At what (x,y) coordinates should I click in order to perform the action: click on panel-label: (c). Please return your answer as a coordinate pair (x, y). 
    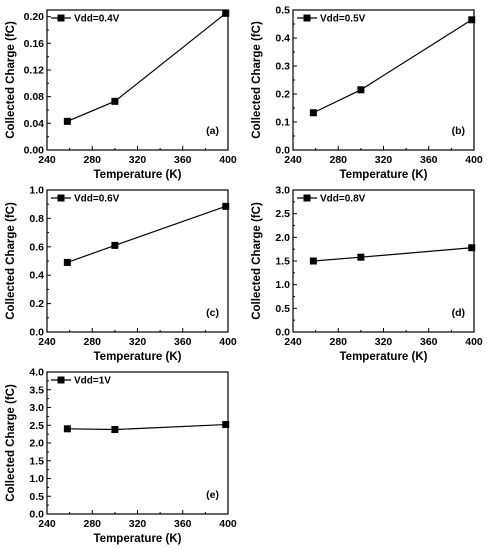
    Looking at the image, I should click on (212, 313).